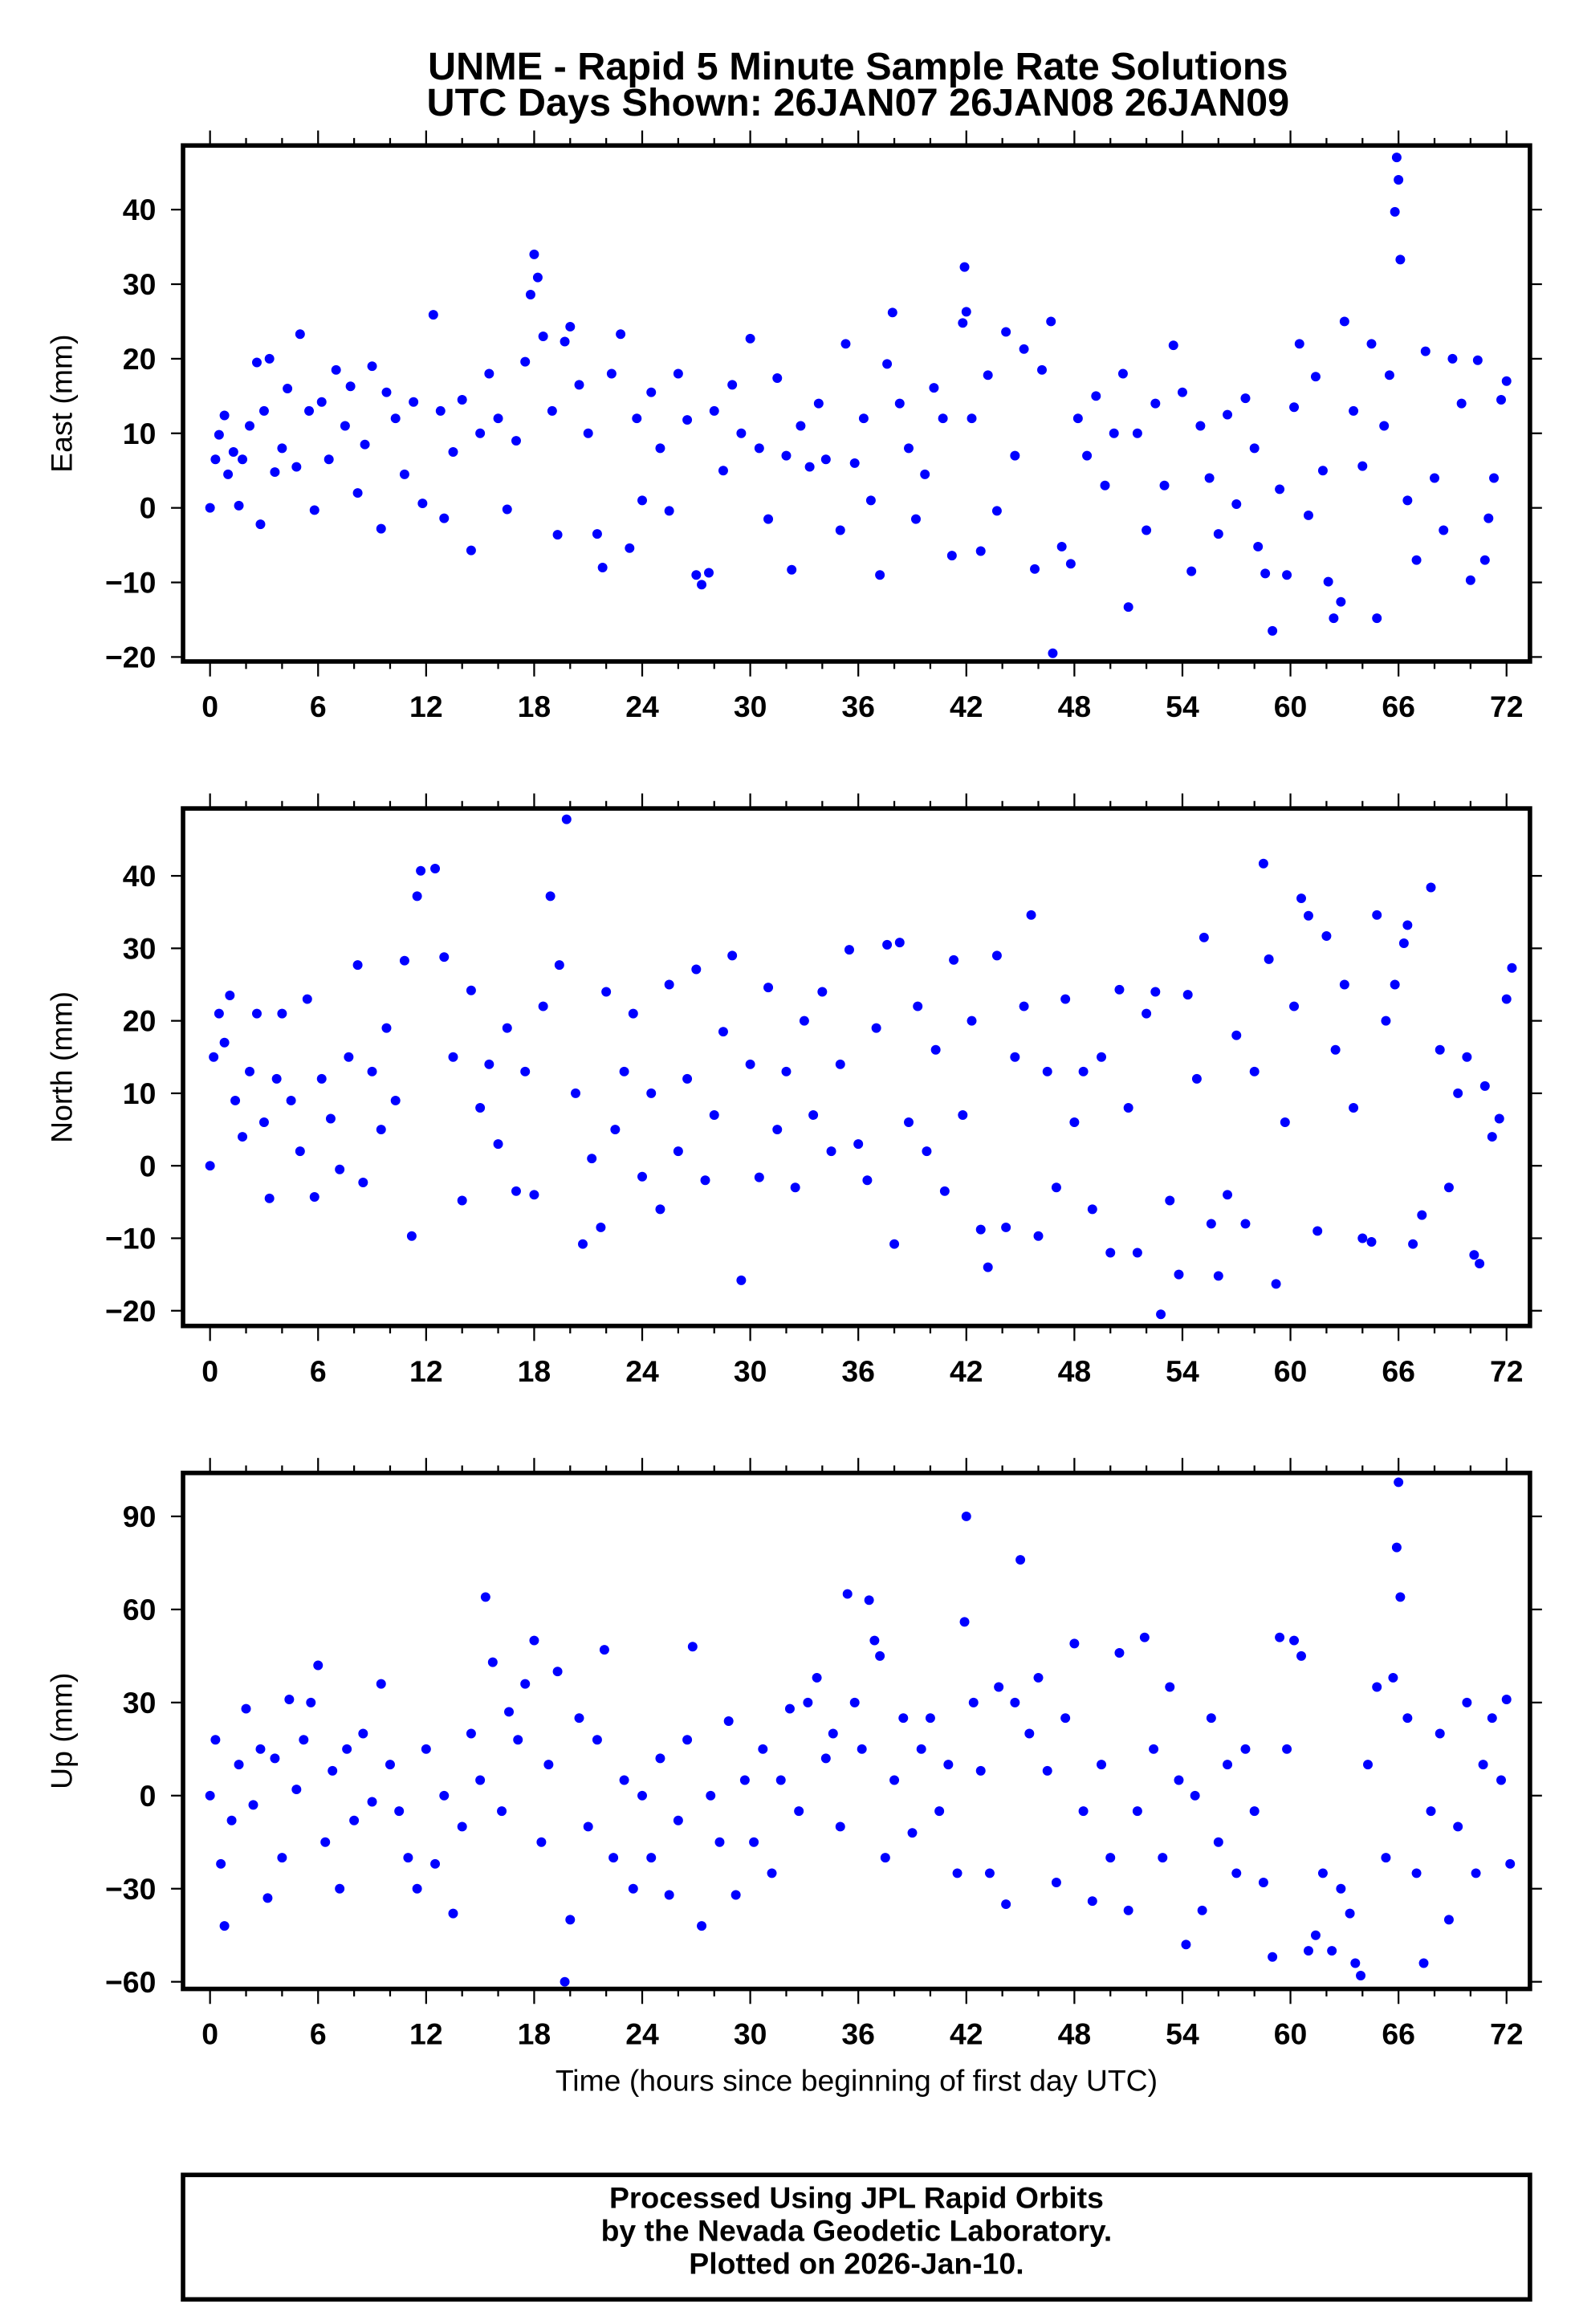  I want to click on x-tick-label: 66, so click(1398, 706).